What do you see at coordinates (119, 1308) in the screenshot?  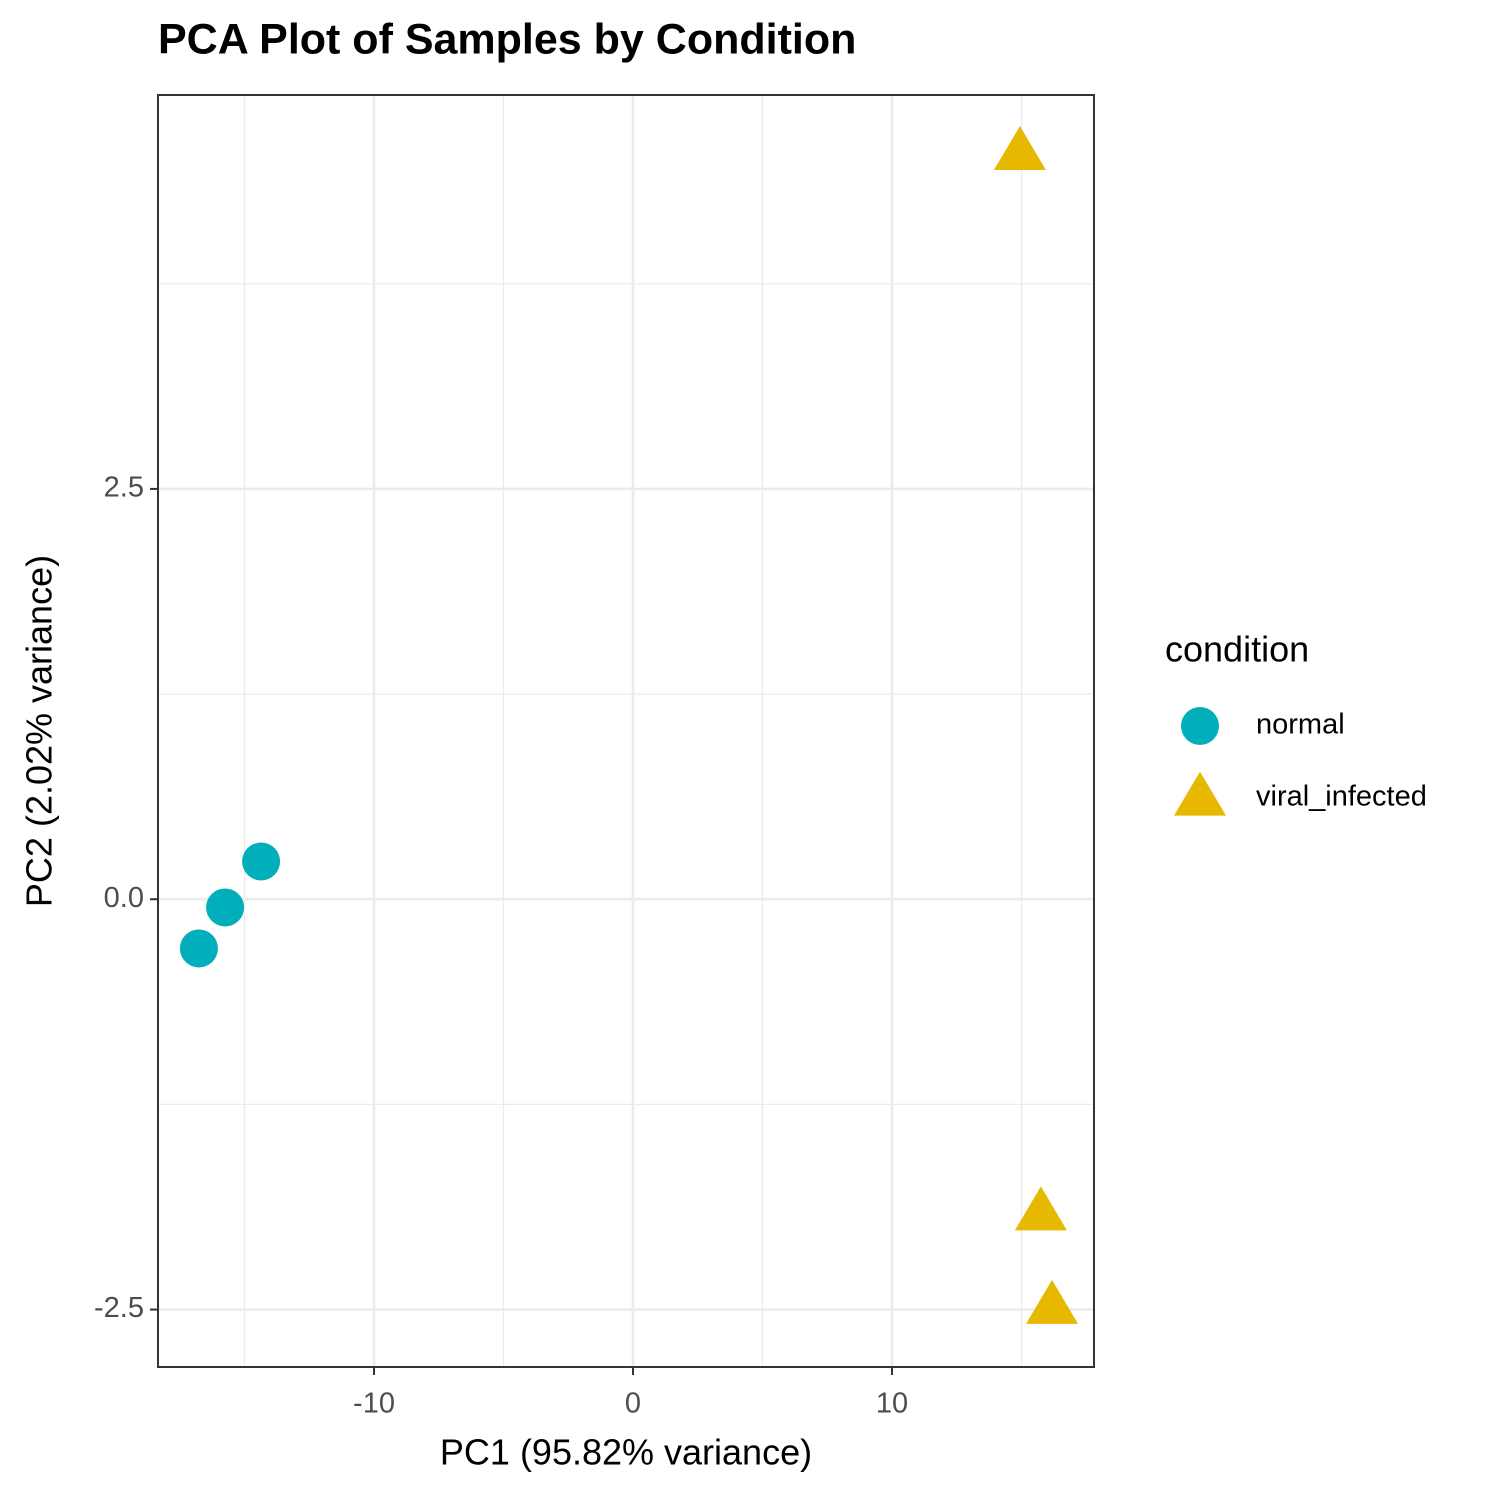 I see `y-tick-label: -2.5` at bounding box center [119, 1308].